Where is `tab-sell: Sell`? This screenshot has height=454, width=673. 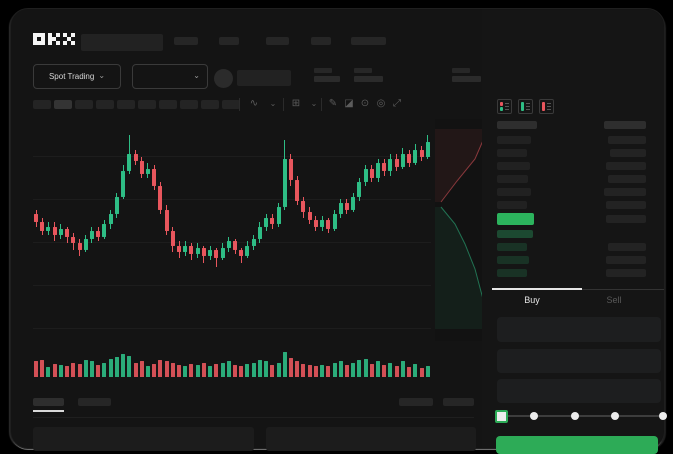
tab-sell: Sell is located at coordinates (614, 300).